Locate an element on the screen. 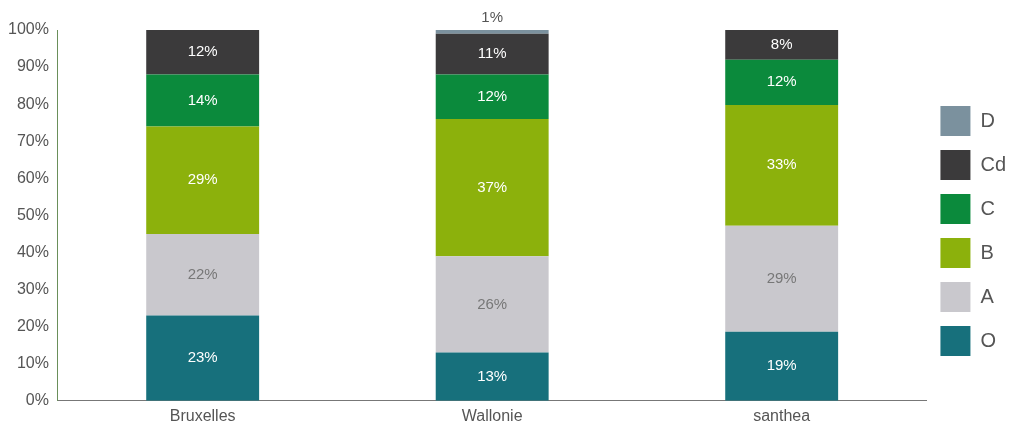 This screenshot has width=1026, height=437. y-tick-label: 100% is located at coordinates (28, 29).